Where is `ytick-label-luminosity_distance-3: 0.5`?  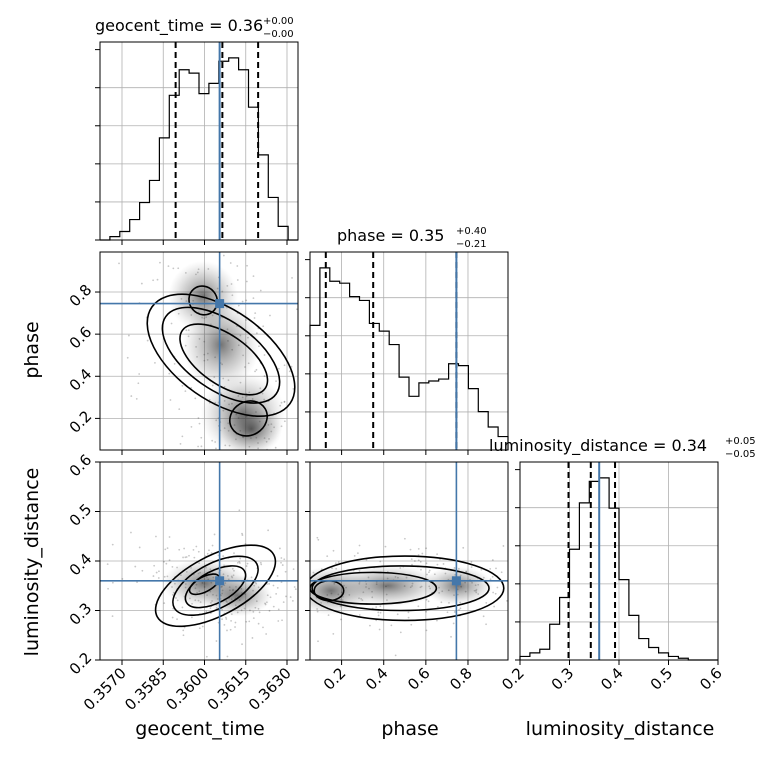 ytick-label-luminosity_distance-3: 0.5 is located at coordinates (81, 515).